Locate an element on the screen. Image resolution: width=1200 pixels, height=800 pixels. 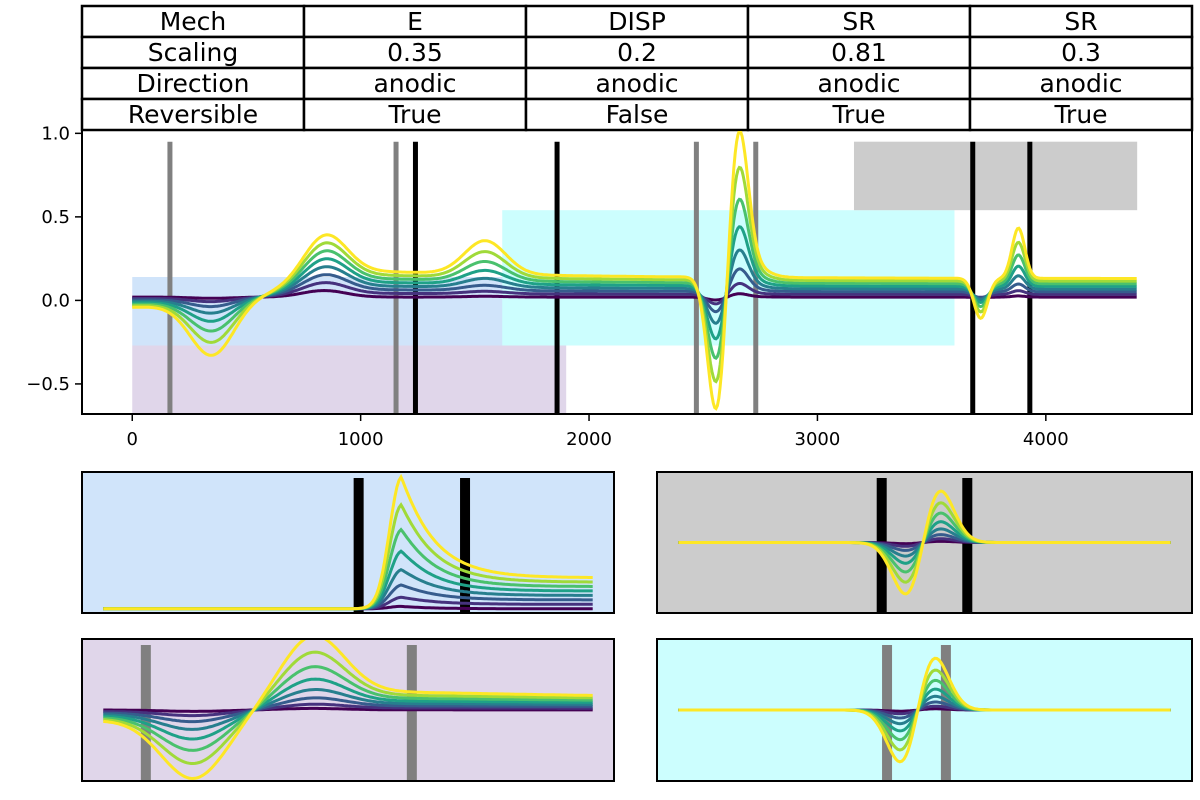
table-value-cell: Scaling is located at coordinates (193, 52).